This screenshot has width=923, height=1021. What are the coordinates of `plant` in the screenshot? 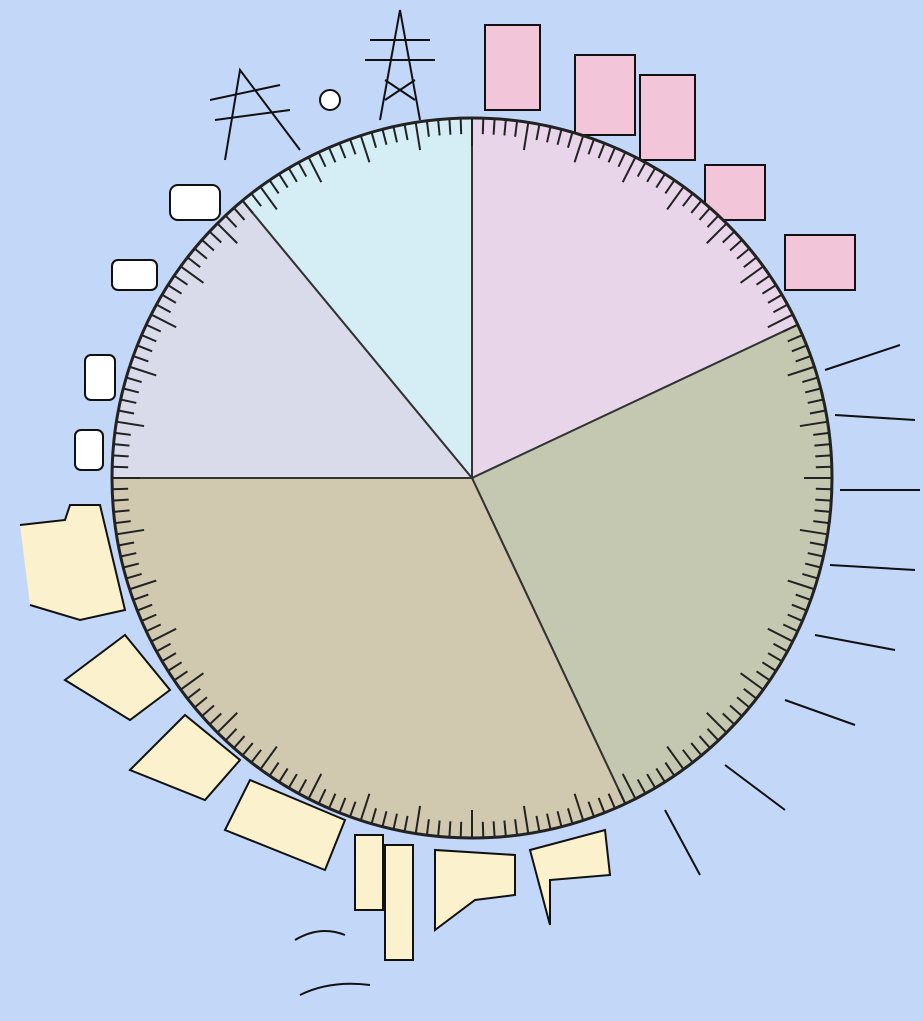 It's located at (792, 610).